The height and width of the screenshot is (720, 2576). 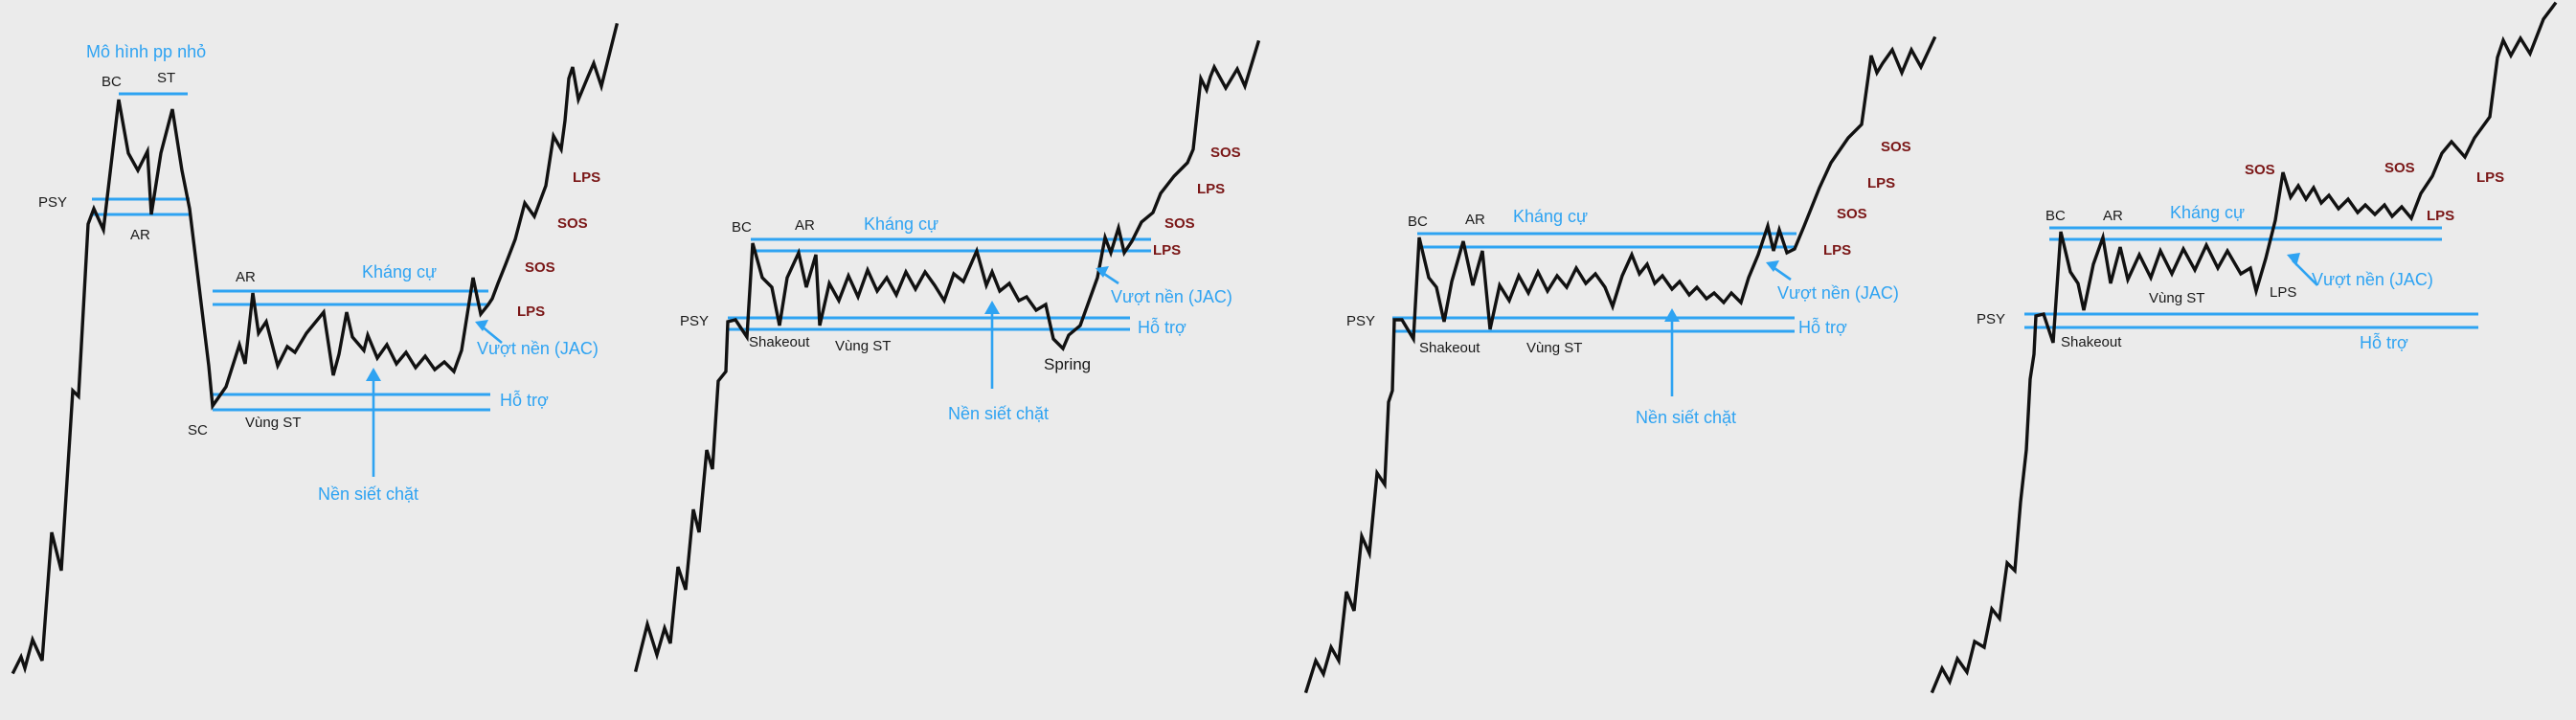 I want to click on panel3-sos-low-label: SOS, so click(x=1852, y=214).